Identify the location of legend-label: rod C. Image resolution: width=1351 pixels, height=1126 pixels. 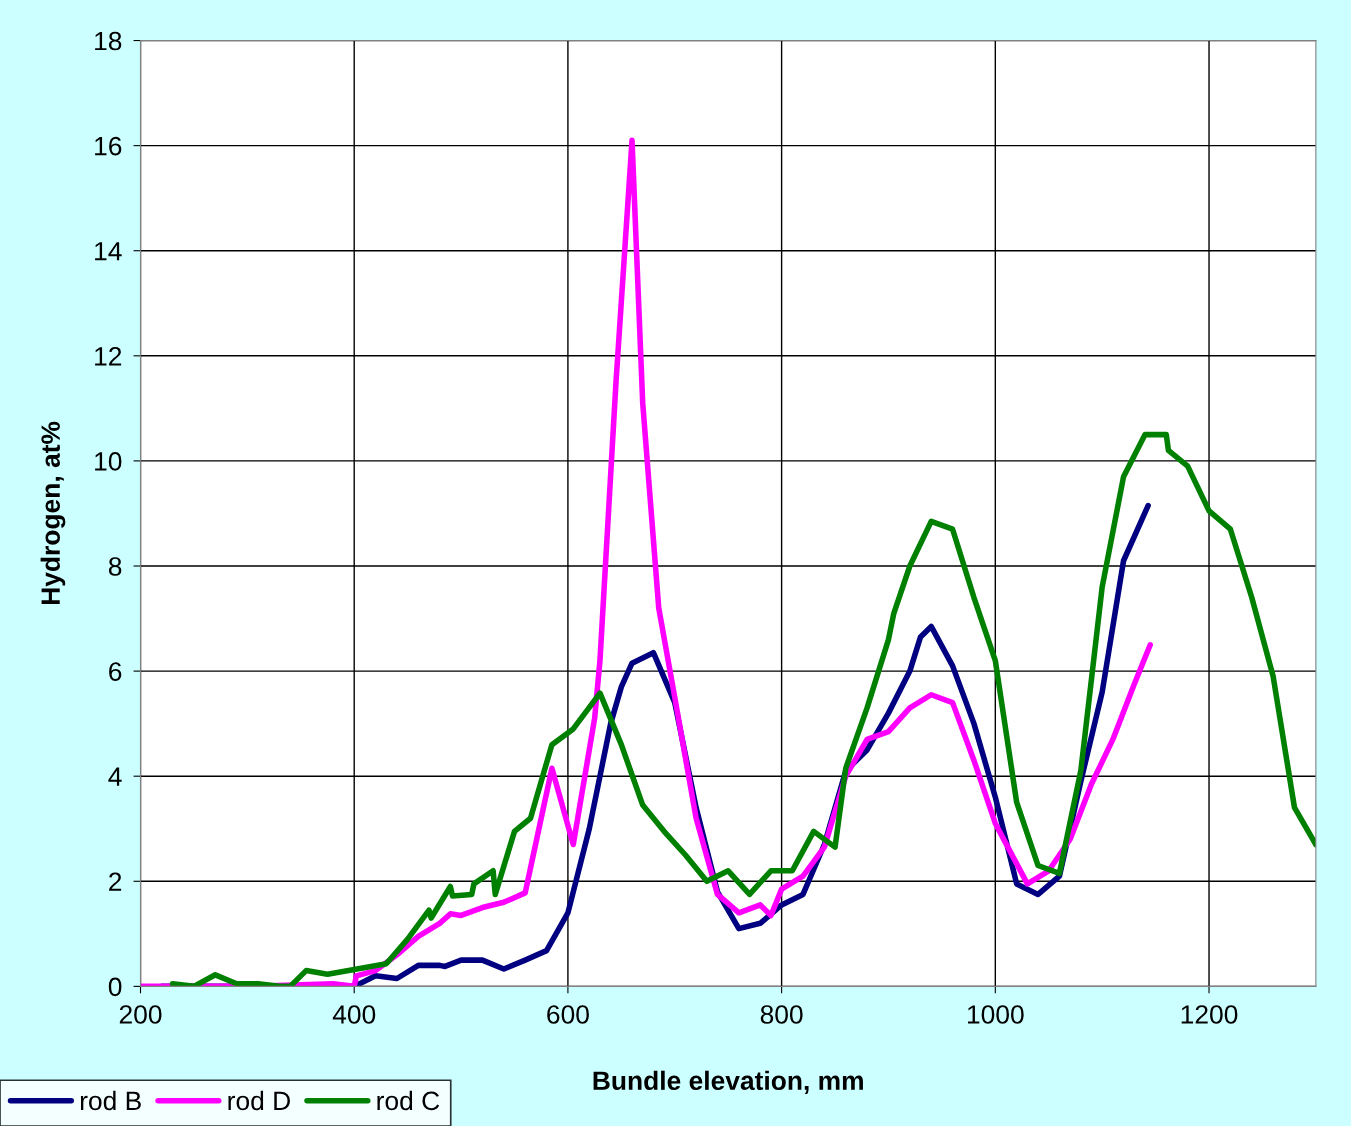
(408, 1100).